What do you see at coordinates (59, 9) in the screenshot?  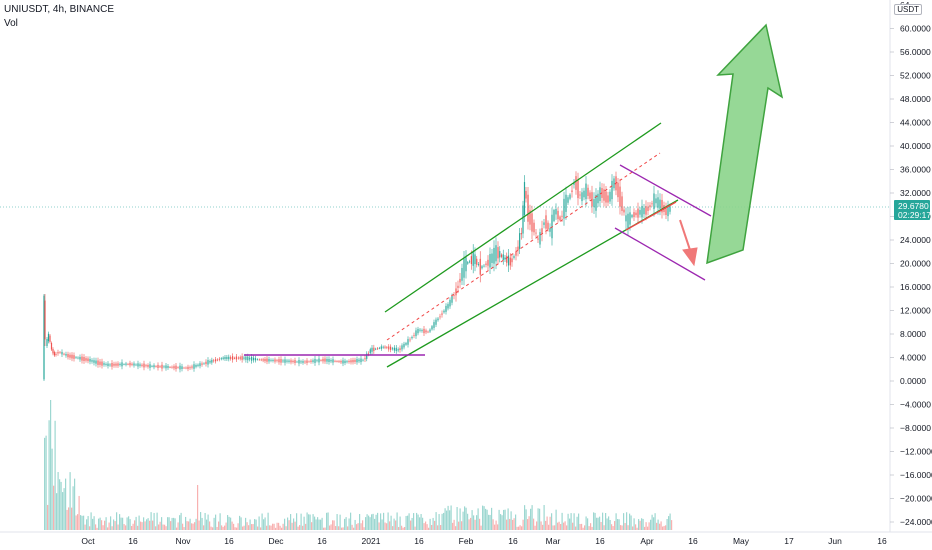 I see `symbol-title: UNIUSDT, 4h, BINANCE` at bounding box center [59, 9].